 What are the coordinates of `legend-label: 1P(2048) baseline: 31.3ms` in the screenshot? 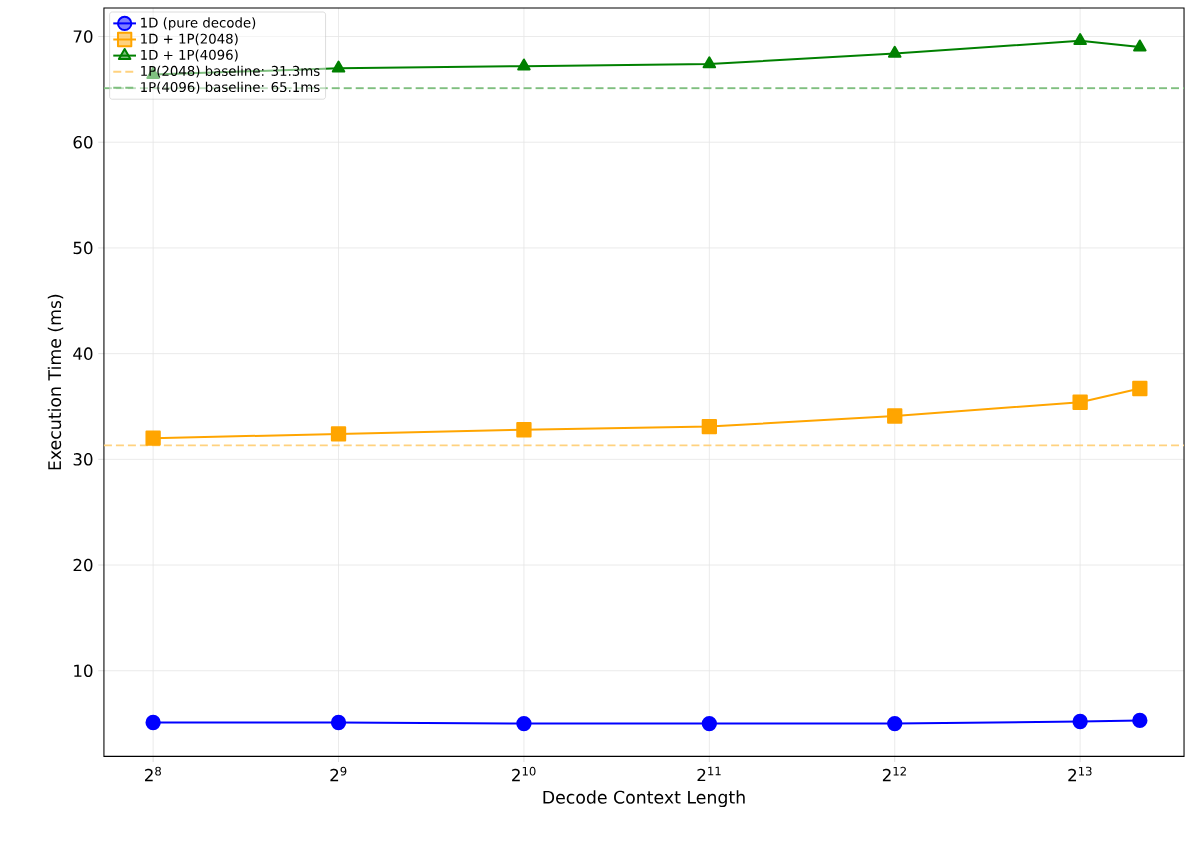 It's located at (230, 71).